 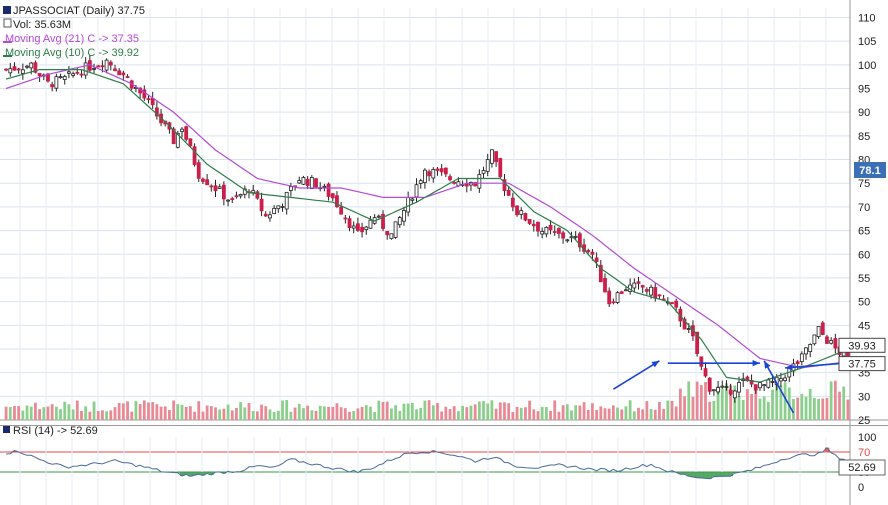 What do you see at coordinates (864, 303) in the screenshot?
I see `price-tick-label: 50` at bounding box center [864, 303].